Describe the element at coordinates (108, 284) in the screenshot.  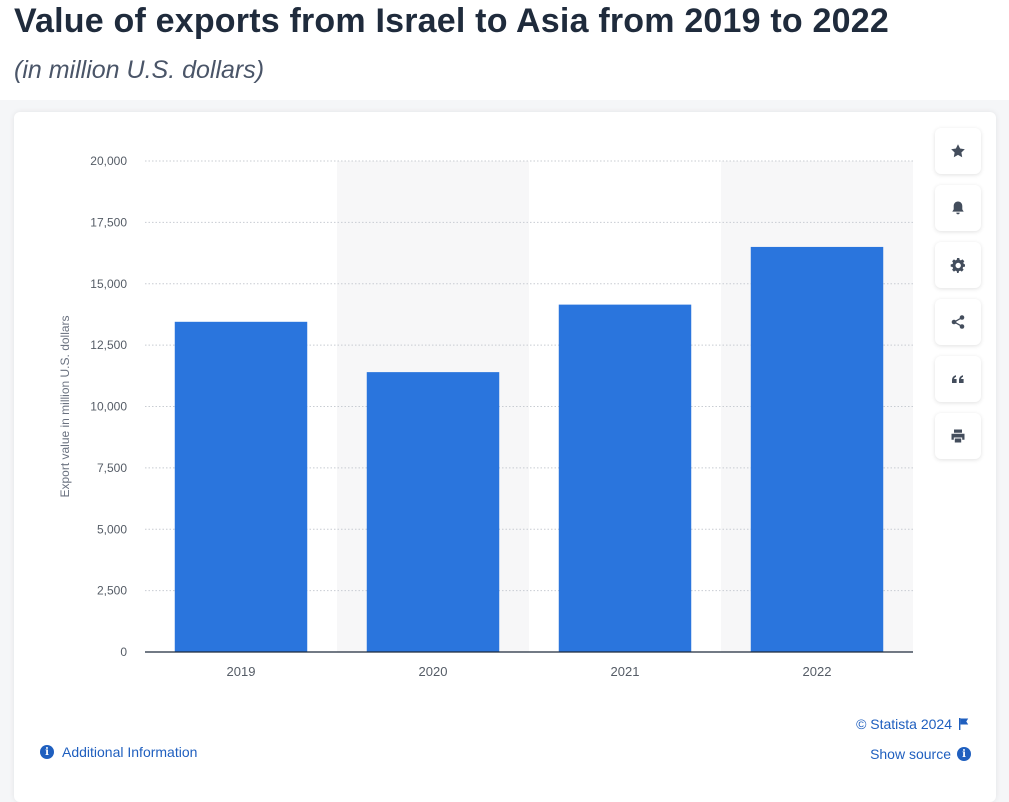
I see `y-tick-label: 15,000` at that location.